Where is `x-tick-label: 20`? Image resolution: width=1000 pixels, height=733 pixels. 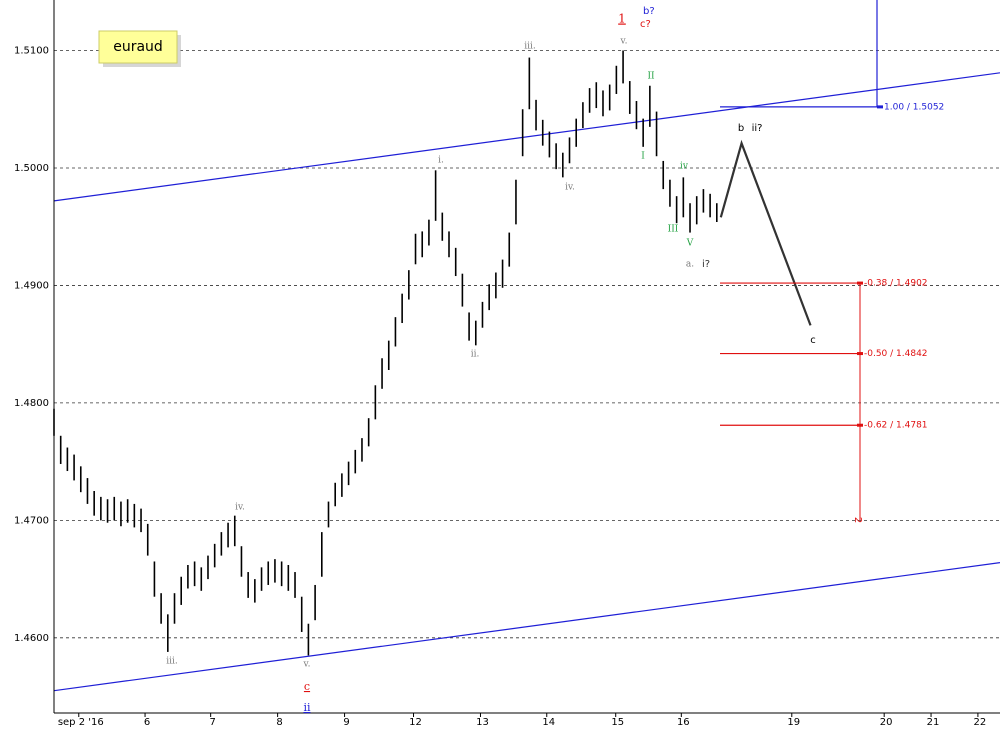
x-tick-label: 20 is located at coordinates (886, 722).